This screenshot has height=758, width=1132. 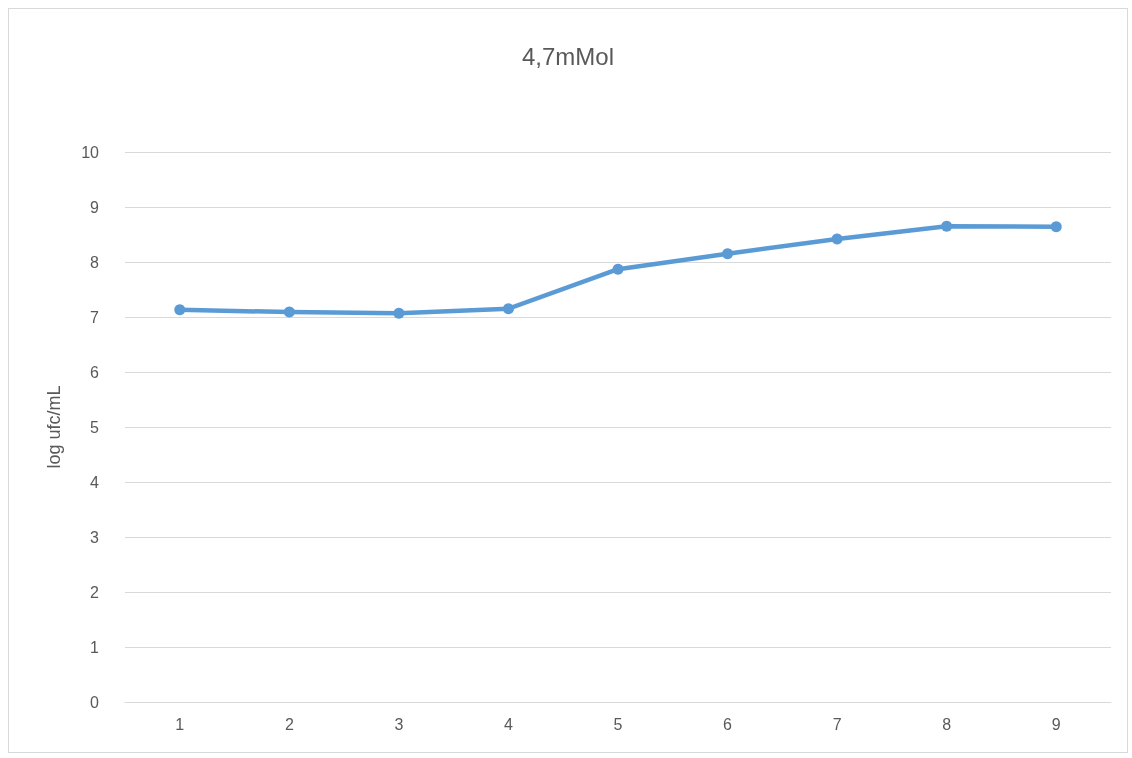 What do you see at coordinates (180, 724) in the screenshot?
I see `x-tick-label: 1` at bounding box center [180, 724].